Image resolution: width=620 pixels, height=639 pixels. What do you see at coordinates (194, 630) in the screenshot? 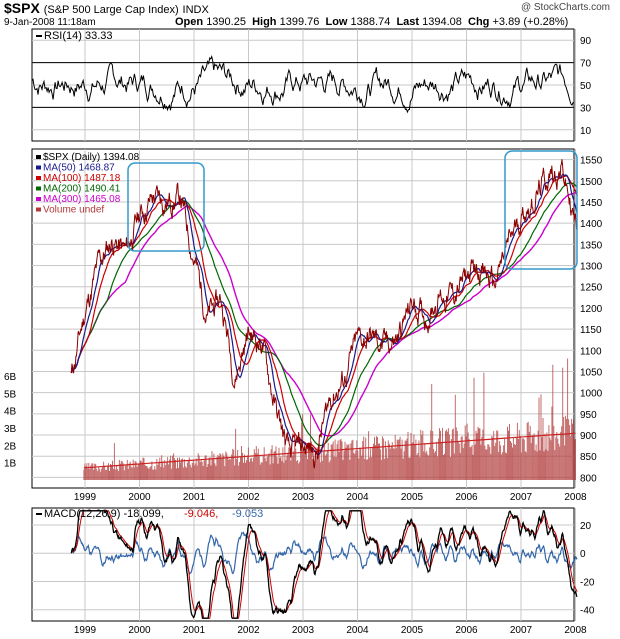
I see `macd-x-tick-label: 2001` at bounding box center [194, 630].